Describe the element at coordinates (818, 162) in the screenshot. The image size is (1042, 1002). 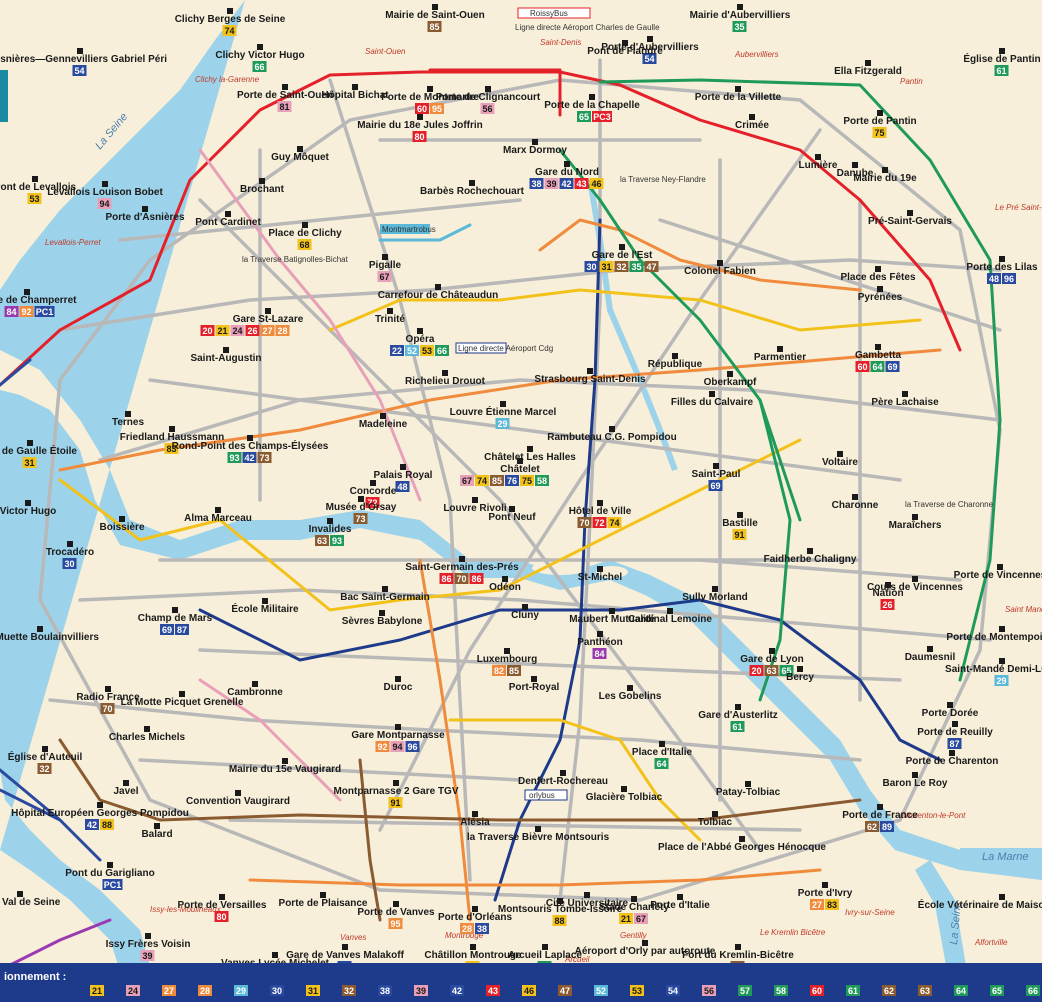
I see `station-140: Lumière` at that location.